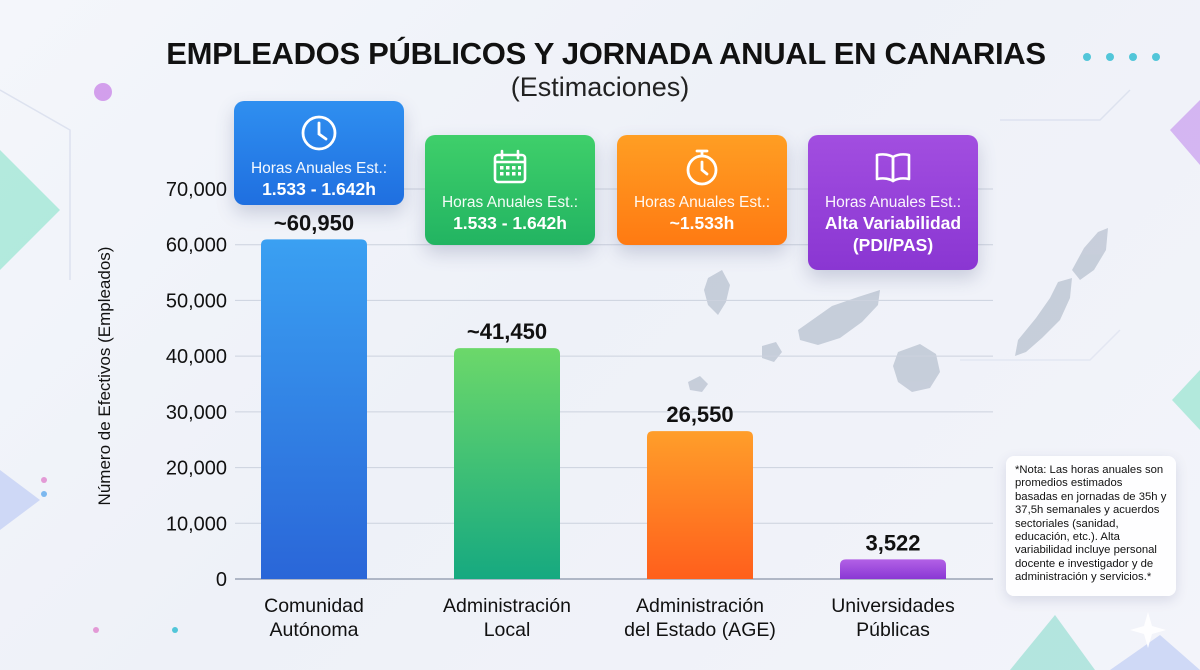  What do you see at coordinates (892, 542) in the screenshot?
I see `data-label: 3,522` at bounding box center [892, 542].